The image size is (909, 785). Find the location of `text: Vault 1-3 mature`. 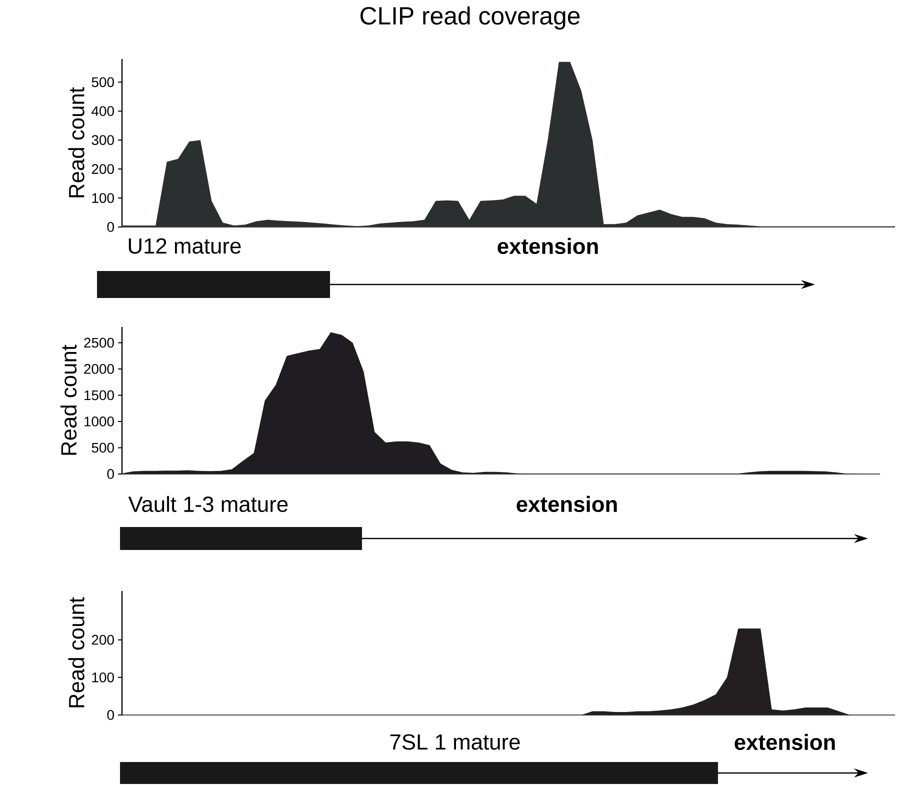

text: Vault 1-3 mature is located at coordinates (208, 504).